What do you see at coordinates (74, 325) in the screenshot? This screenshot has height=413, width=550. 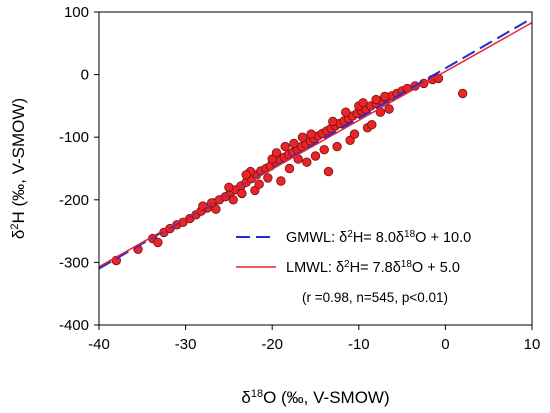 I see `y-tick-label: -400` at bounding box center [74, 325].